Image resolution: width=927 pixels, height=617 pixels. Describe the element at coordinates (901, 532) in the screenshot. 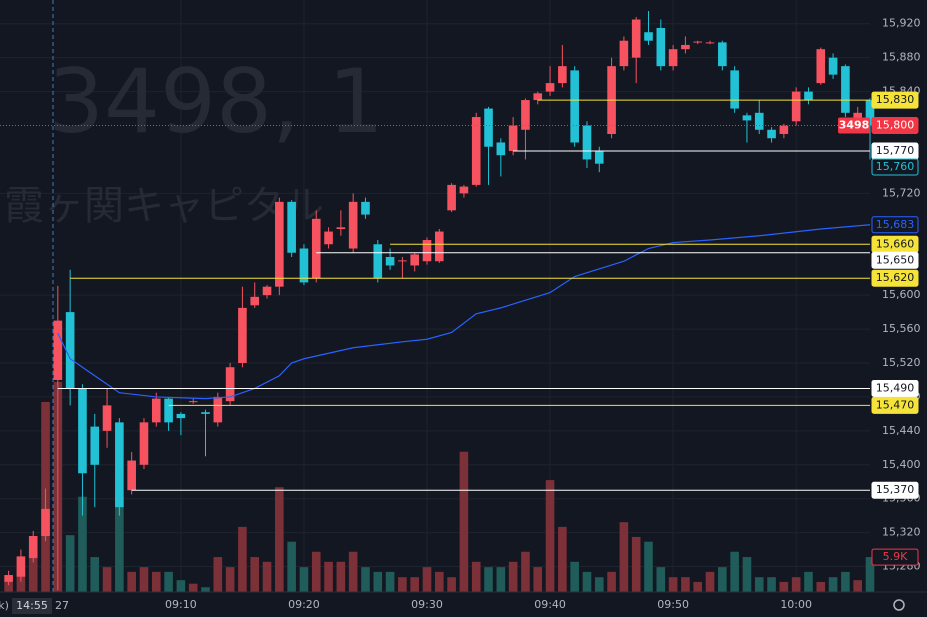

I see `y-tick-label: 15,320` at that location.